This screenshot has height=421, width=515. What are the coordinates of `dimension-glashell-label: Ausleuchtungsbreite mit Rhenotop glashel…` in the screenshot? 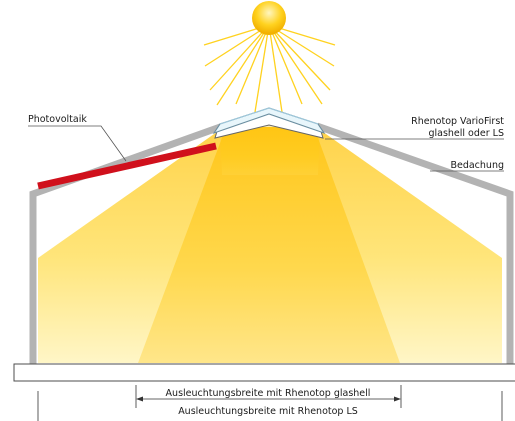 It's located at (268, 393).